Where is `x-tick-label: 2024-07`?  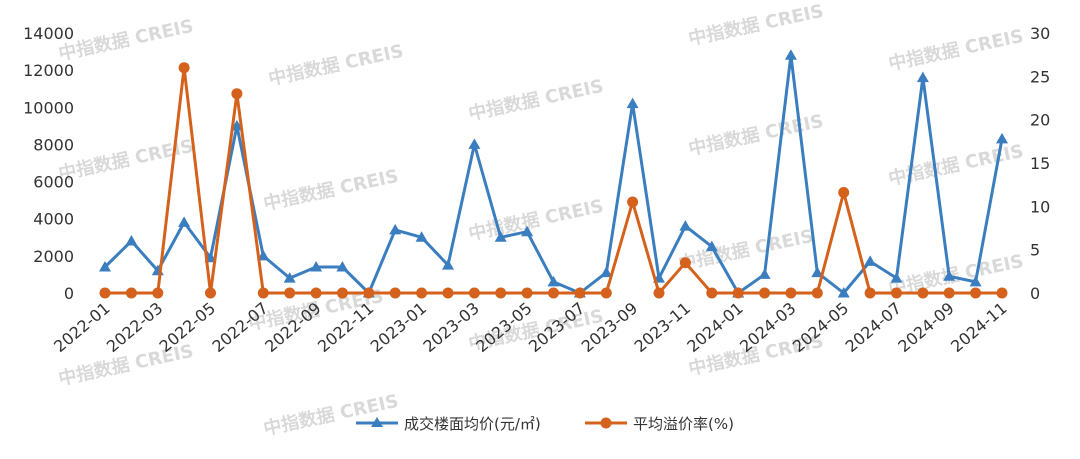 x-tick-label: 2024-07 is located at coordinates (873, 328).